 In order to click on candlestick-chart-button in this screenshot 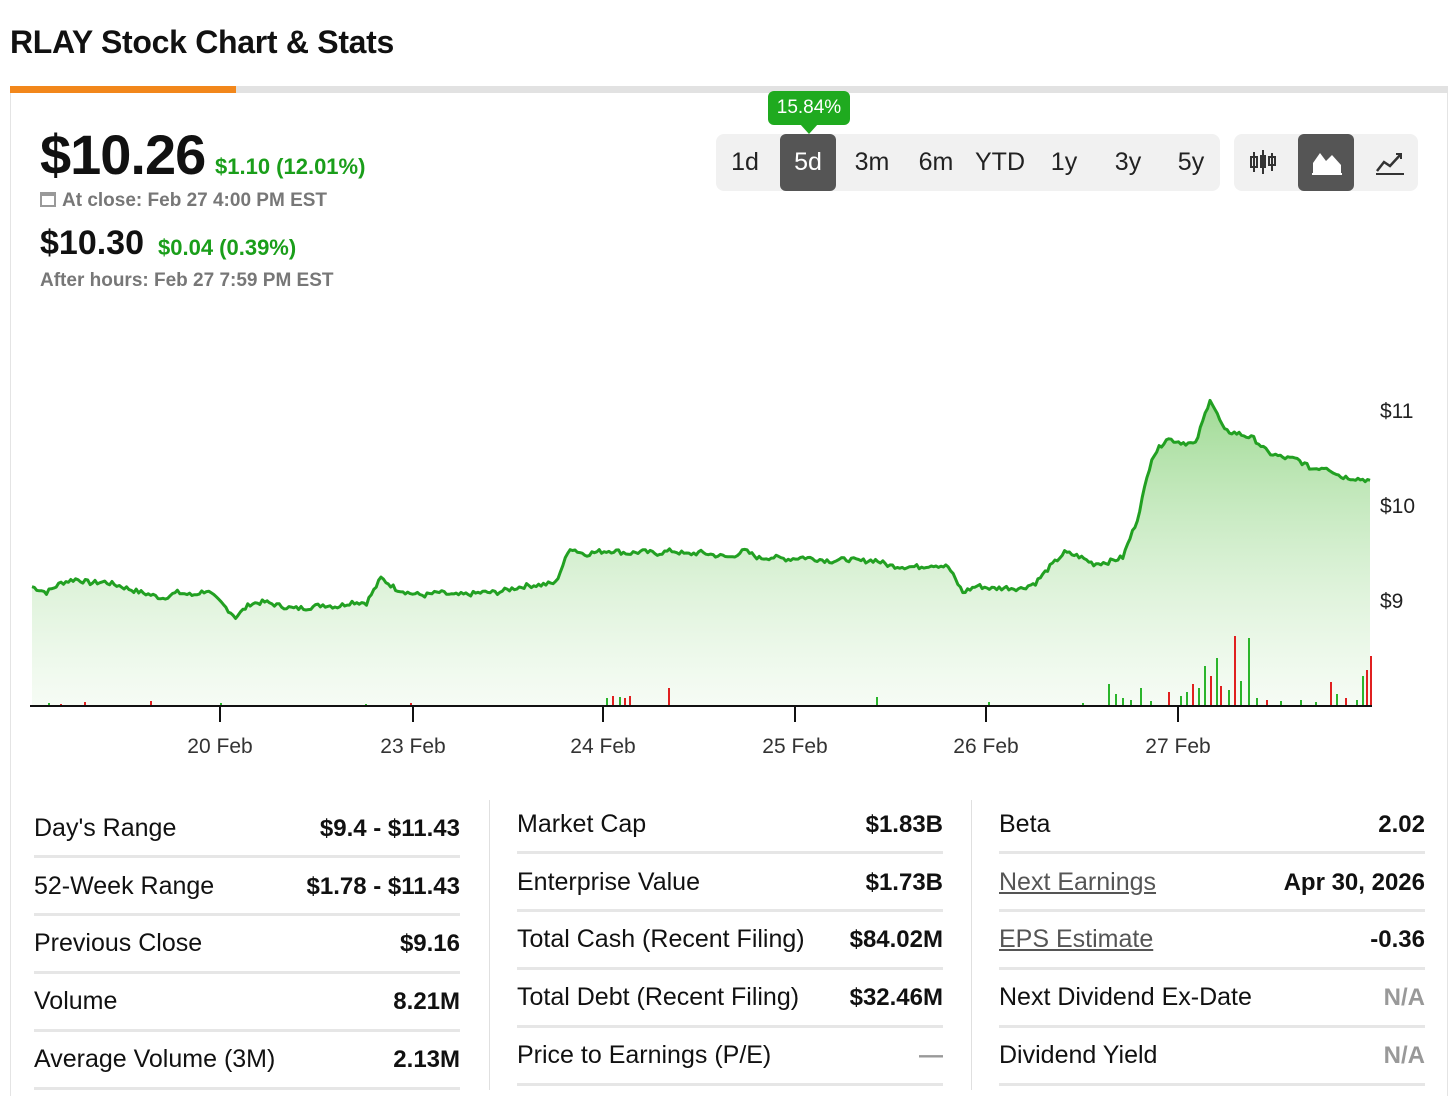, I will do `click(1263, 162)`.